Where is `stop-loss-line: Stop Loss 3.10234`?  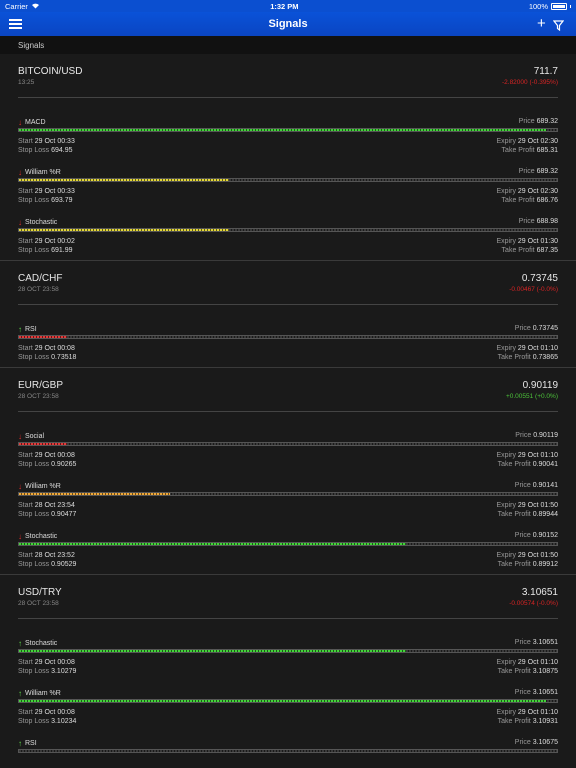
stop-loss-line: Stop Loss 3.10234 is located at coordinates (47, 721).